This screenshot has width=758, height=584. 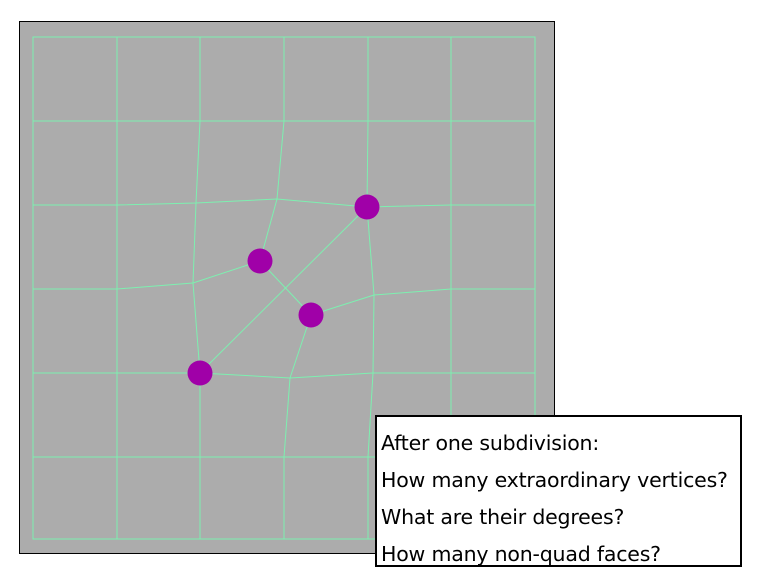 What do you see at coordinates (554, 480) in the screenshot?
I see `question-extraordinary-count: How many extraordinary vertices?` at bounding box center [554, 480].